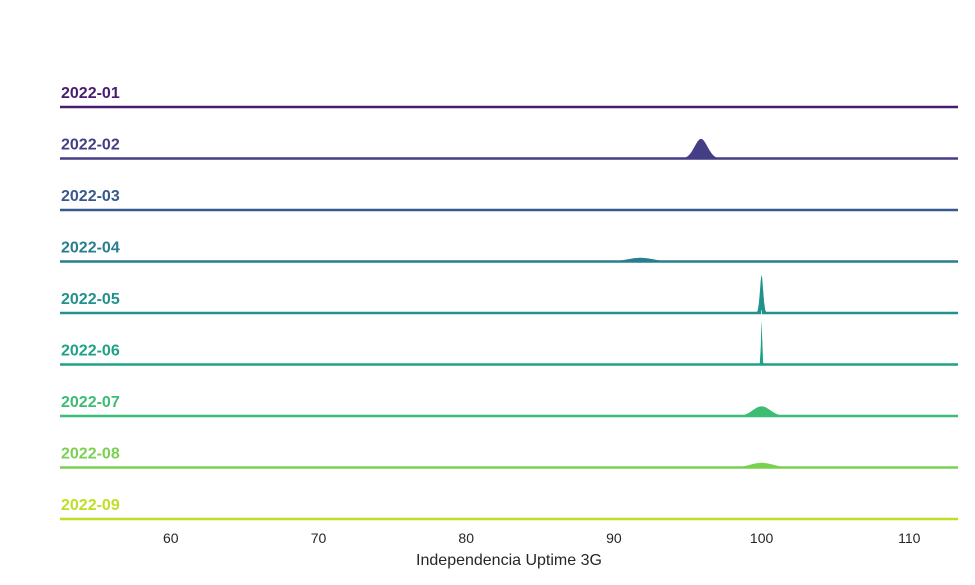  What do you see at coordinates (466, 538) in the screenshot?
I see `x-tick-label: 80` at bounding box center [466, 538].